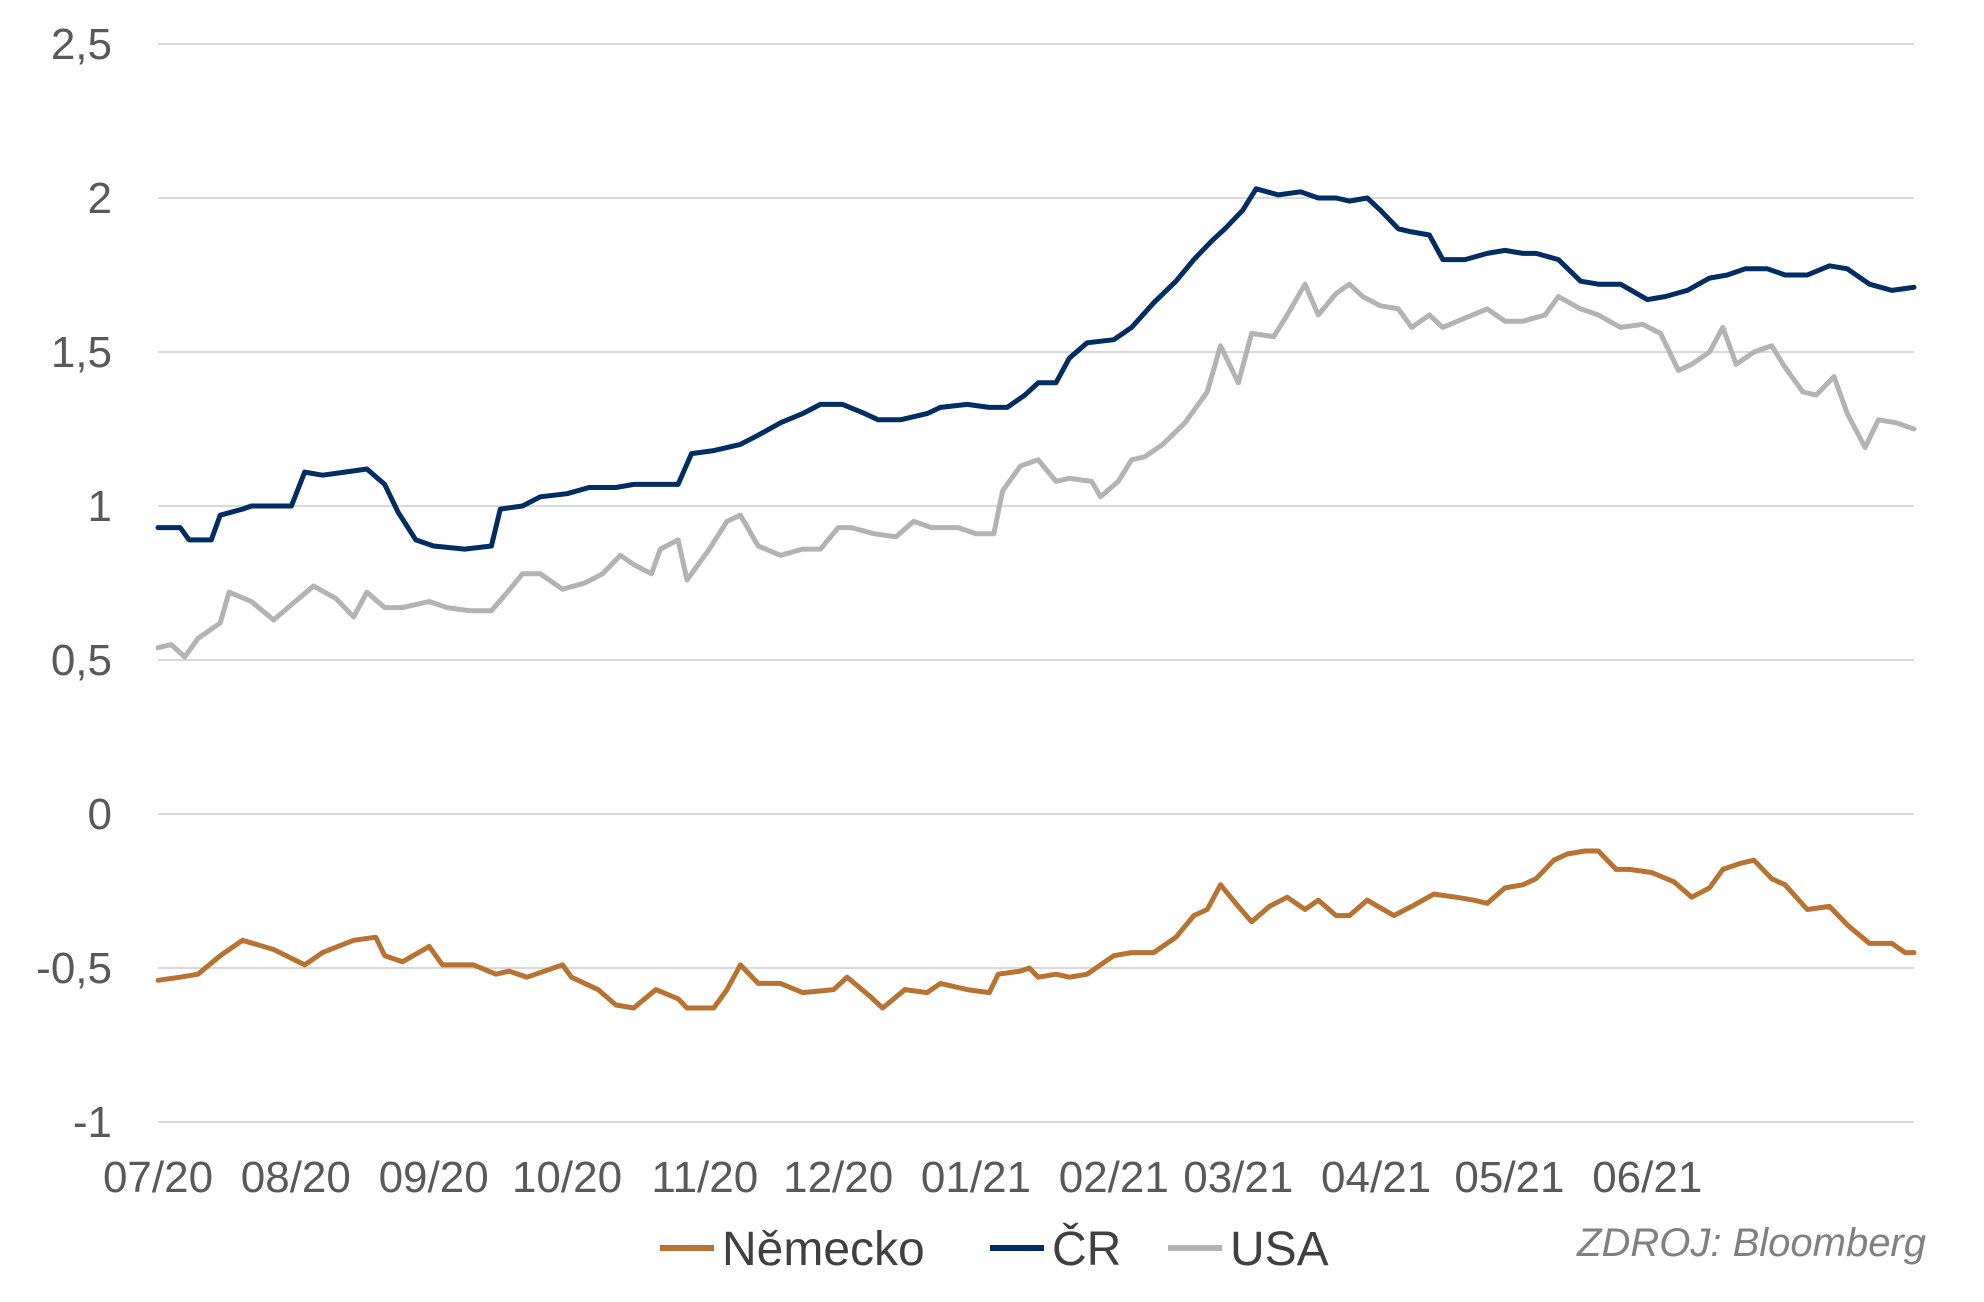 This screenshot has height=1302, width=1984. Describe the element at coordinates (1751, 1243) in the screenshot. I see `source-note: ZDROJ: Bloomberg` at that location.